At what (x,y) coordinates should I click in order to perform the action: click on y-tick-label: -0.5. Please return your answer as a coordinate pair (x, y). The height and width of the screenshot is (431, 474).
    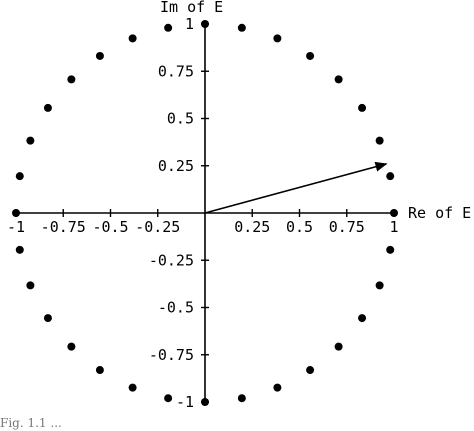
    Looking at the image, I should click on (176, 308).